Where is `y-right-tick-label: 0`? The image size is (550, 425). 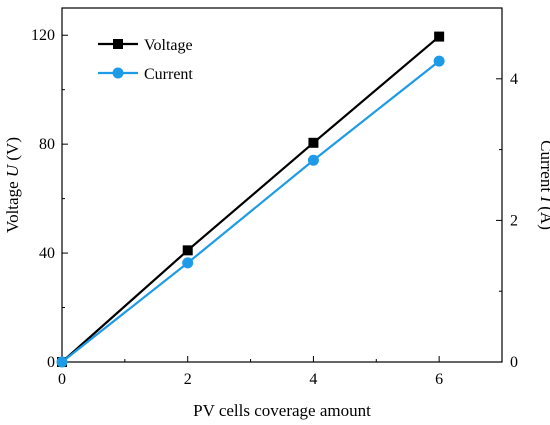
y-right-tick-label: 0 is located at coordinates (514, 362).